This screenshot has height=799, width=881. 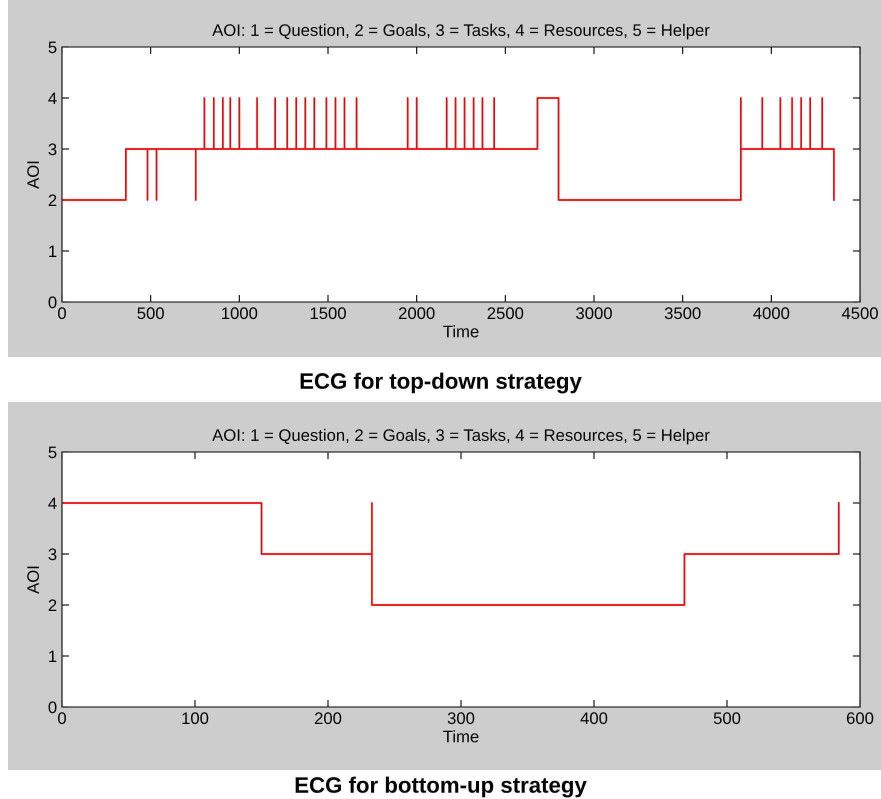 I want to click on x-tick-label: 2500, so click(x=506, y=313).